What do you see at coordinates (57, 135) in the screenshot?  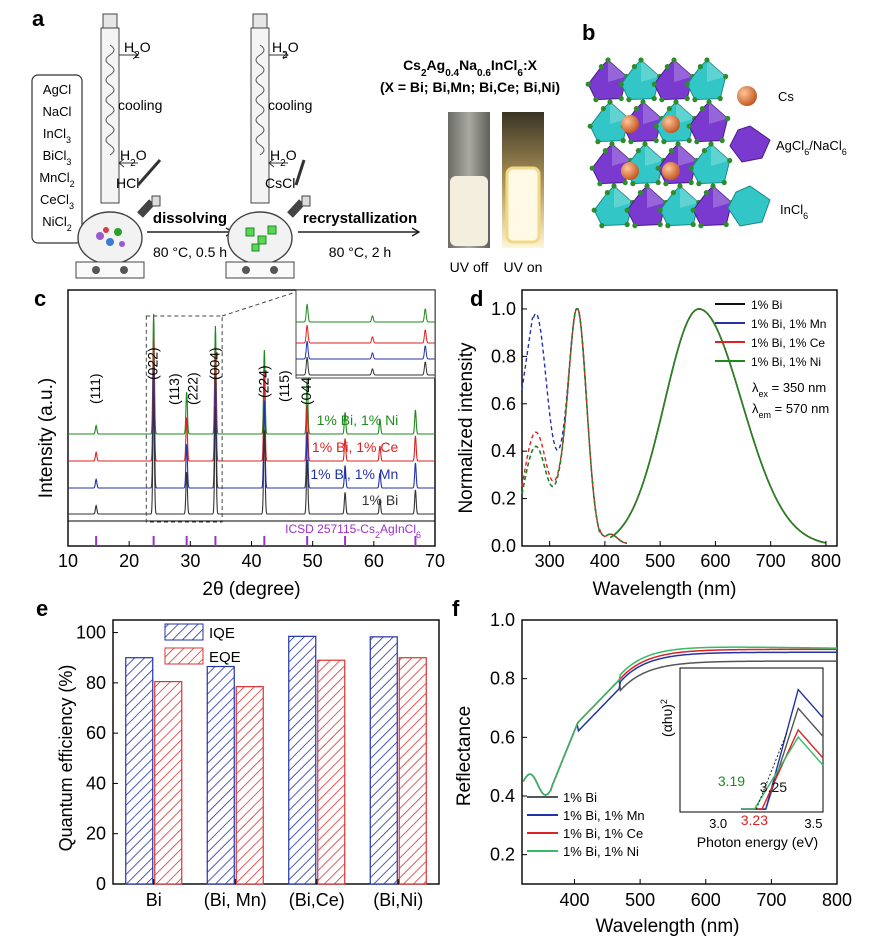 I see `reagent-label: InCl3` at bounding box center [57, 135].